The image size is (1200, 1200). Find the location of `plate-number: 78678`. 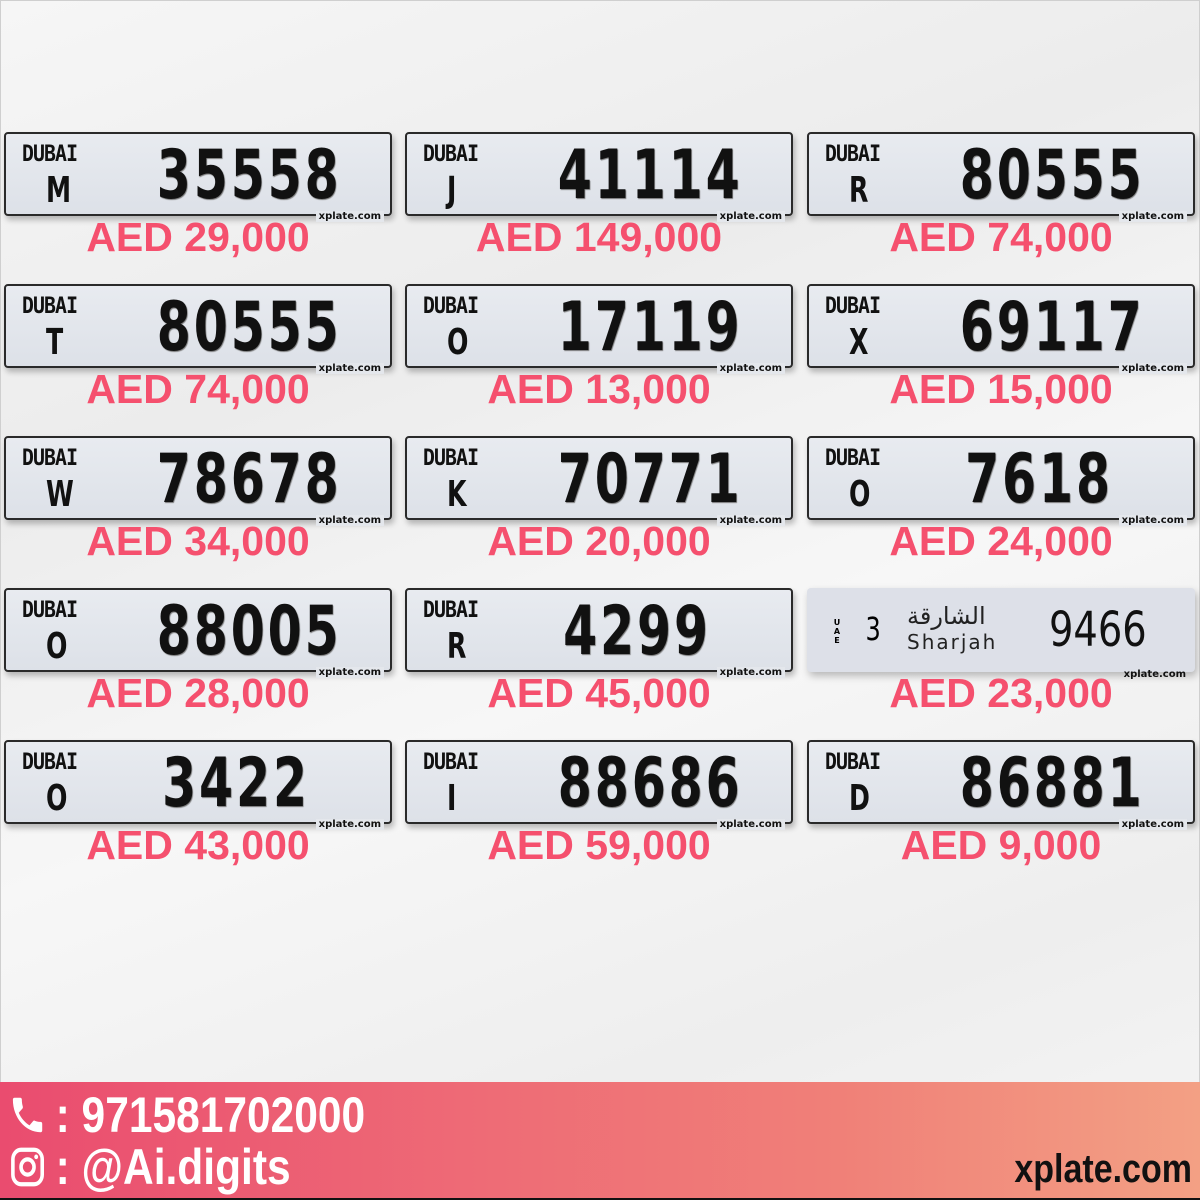

plate-number: 78678 is located at coordinates (249, 479).